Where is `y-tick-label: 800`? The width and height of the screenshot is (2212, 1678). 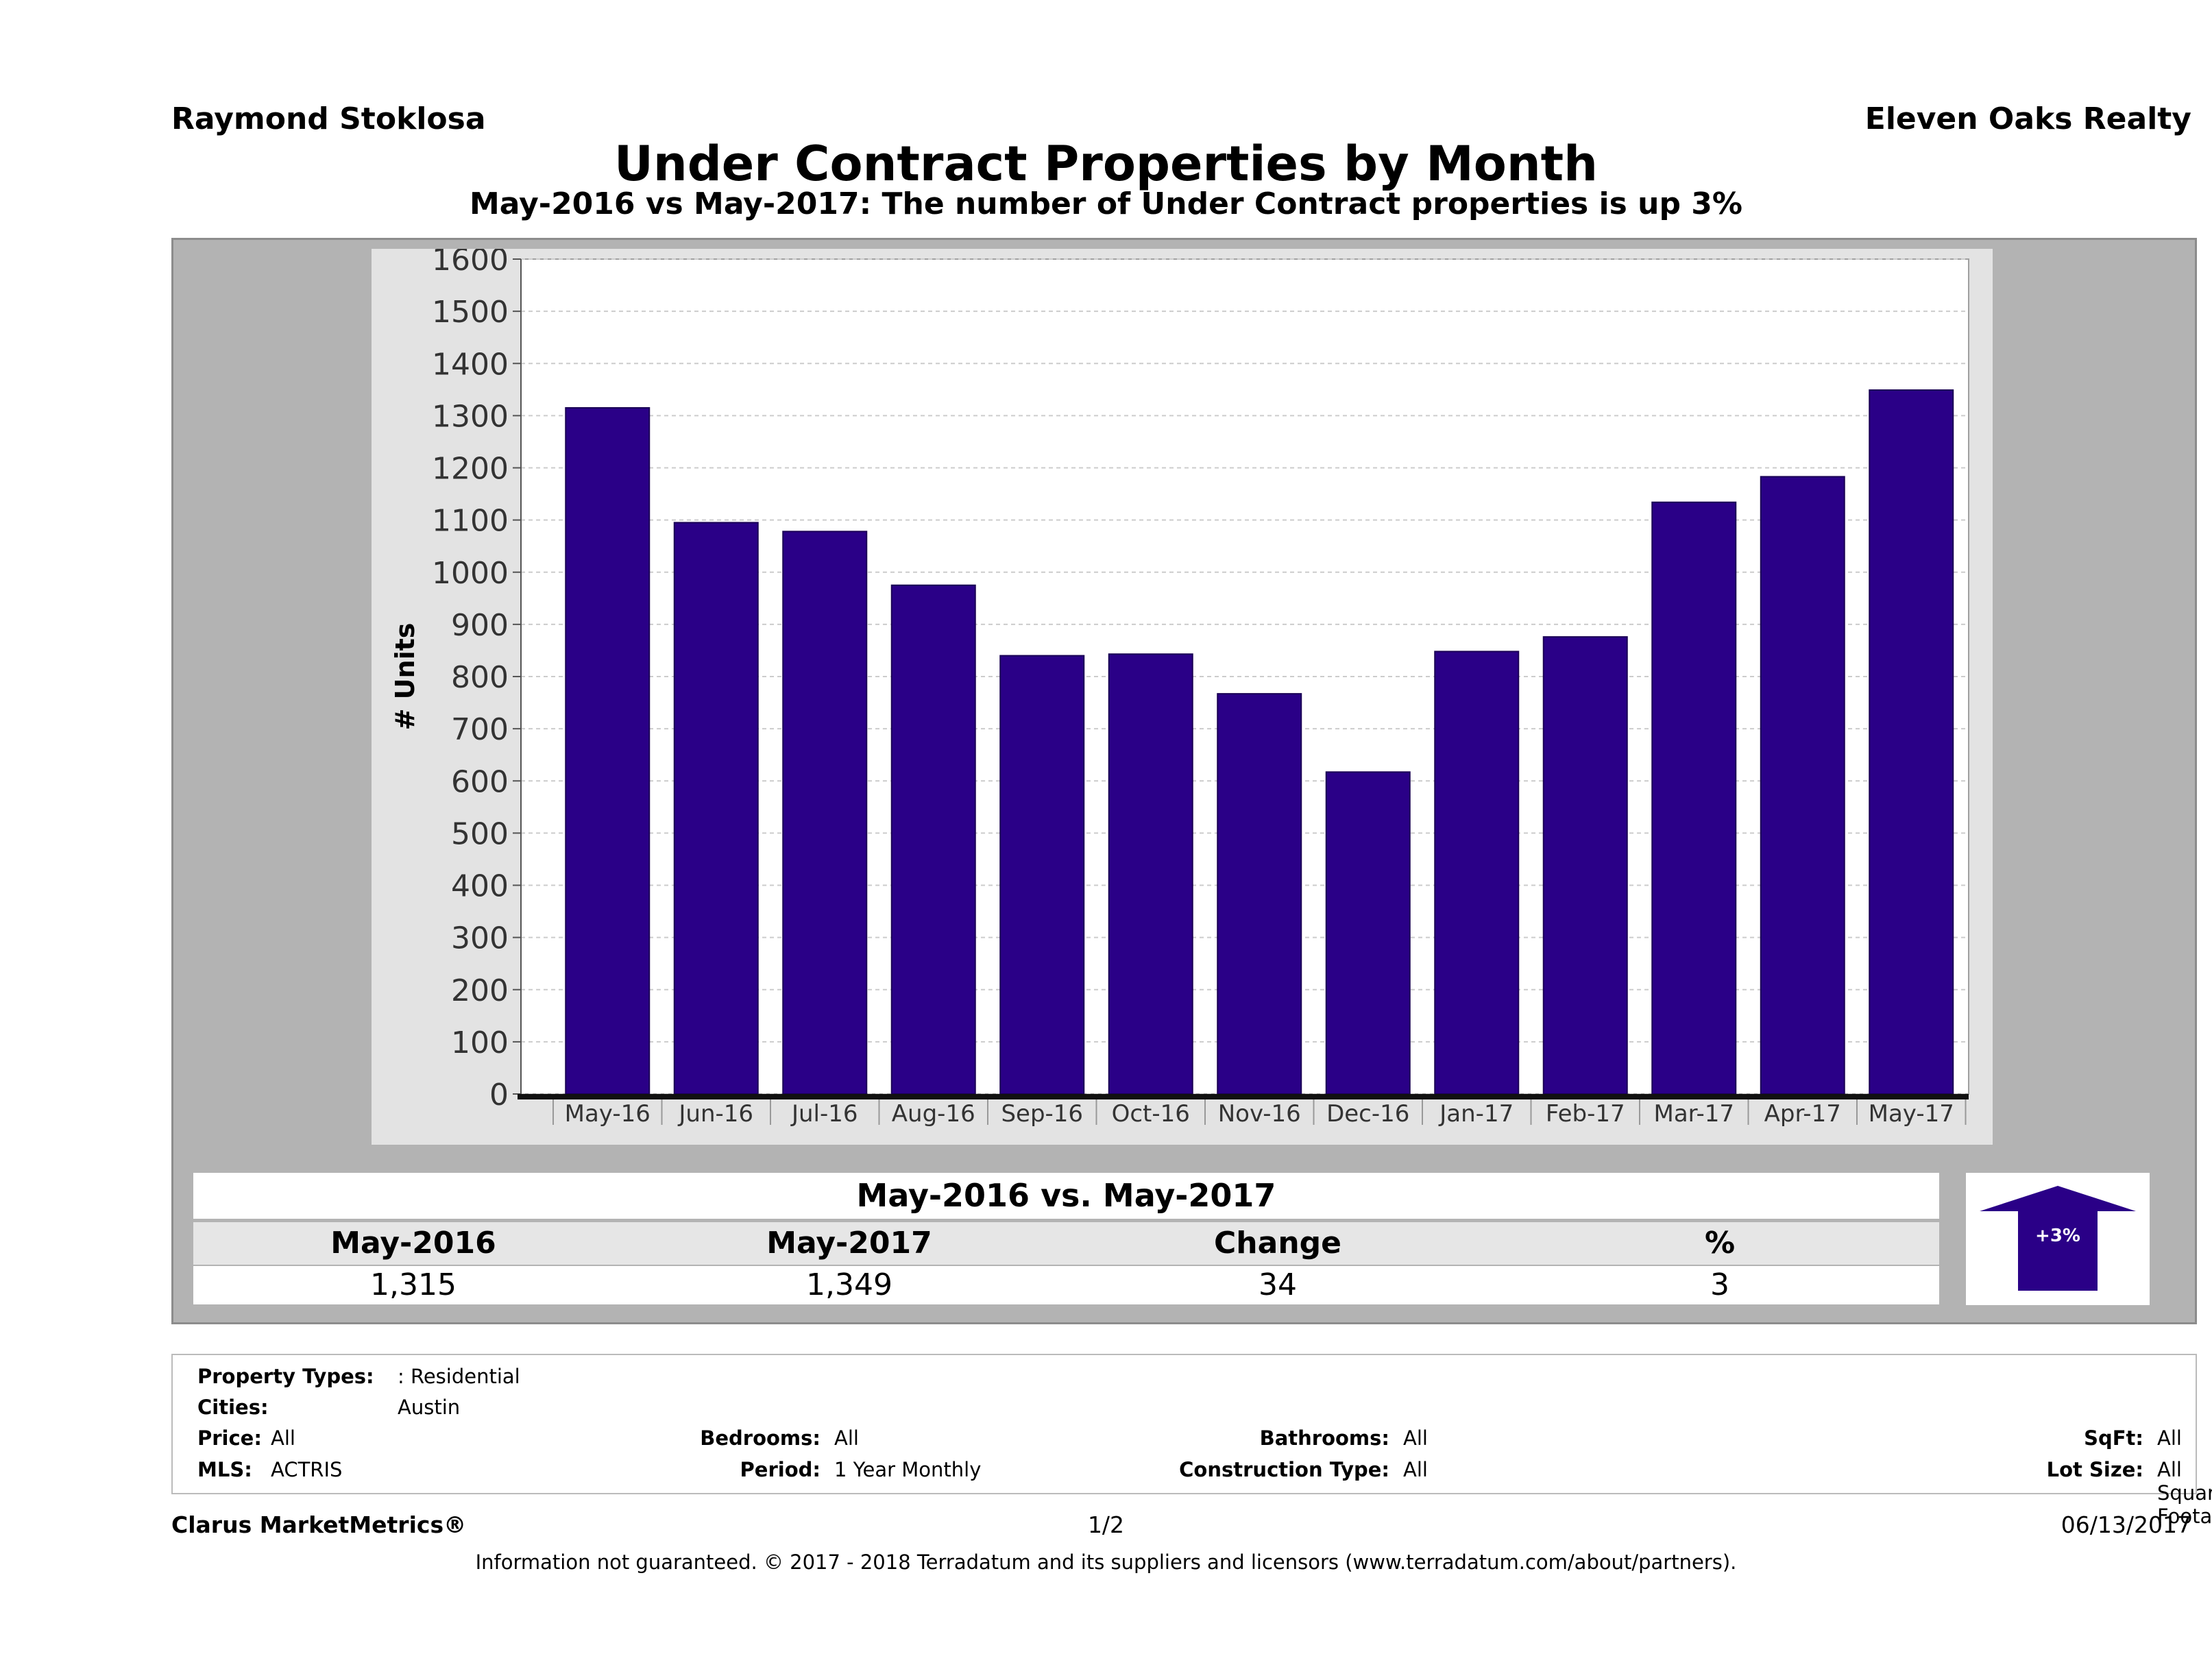 y-tick-label: 800 is located at coordinates (480, 677).